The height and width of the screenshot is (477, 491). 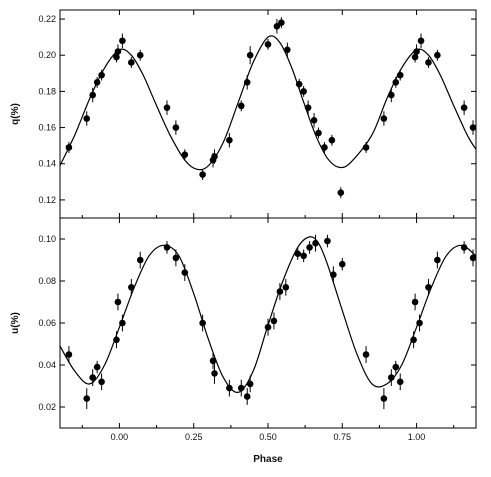 I want to click on panel-bottom-y-tick-label: 0.02, so click(x=47, y=407).